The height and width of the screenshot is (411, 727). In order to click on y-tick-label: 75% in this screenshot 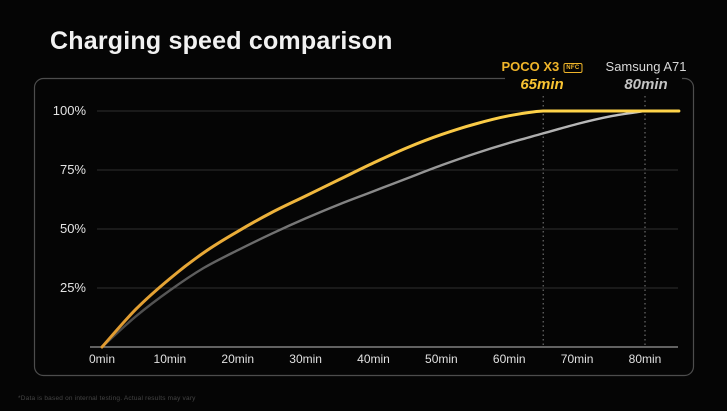, I will do `click(72, 169)`.